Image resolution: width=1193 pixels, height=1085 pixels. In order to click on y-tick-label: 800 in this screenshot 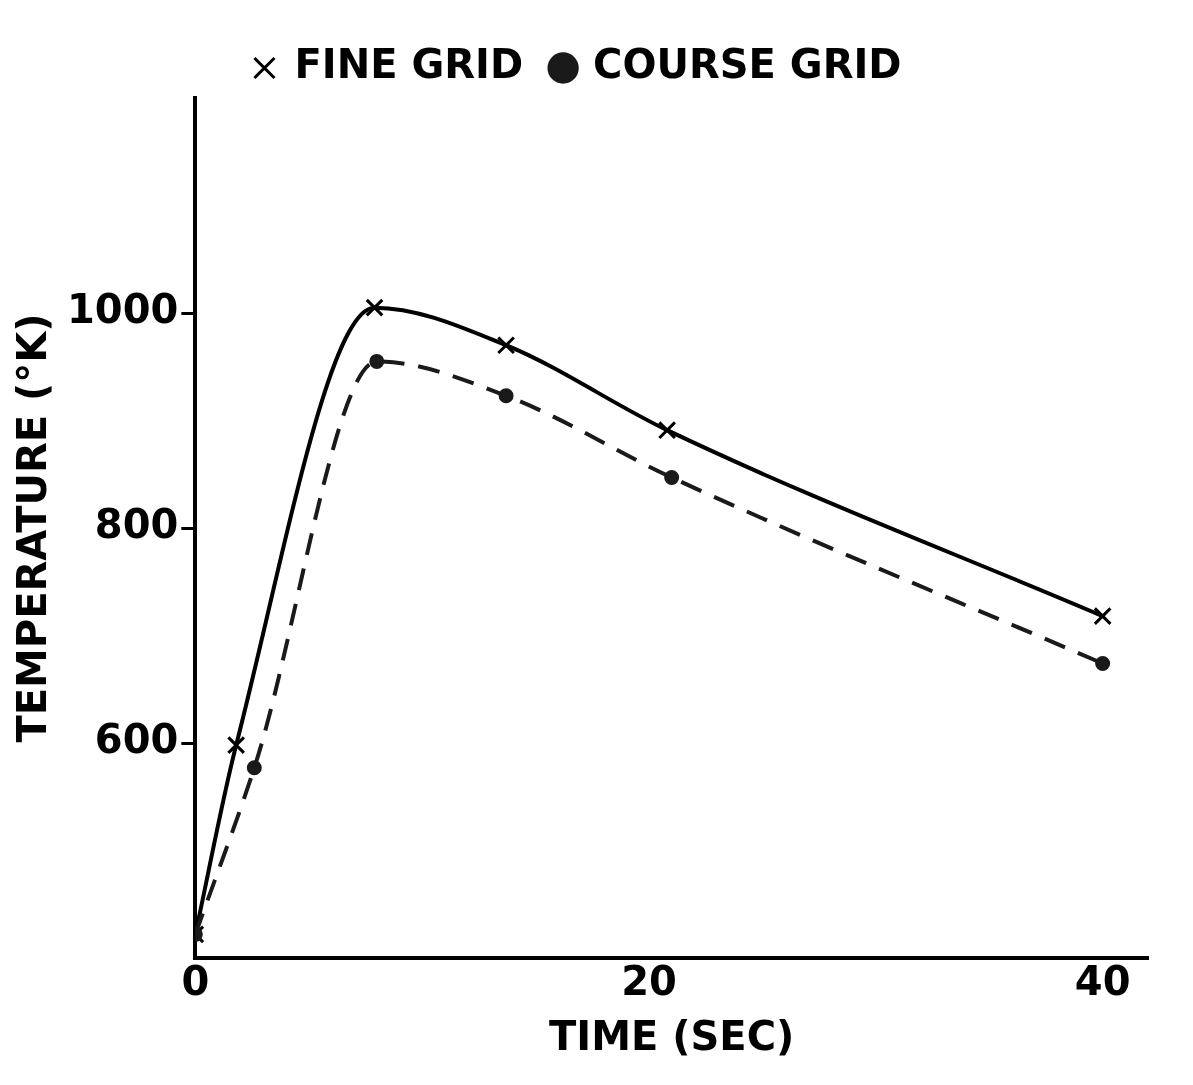, I will do `click(136, 524)`.